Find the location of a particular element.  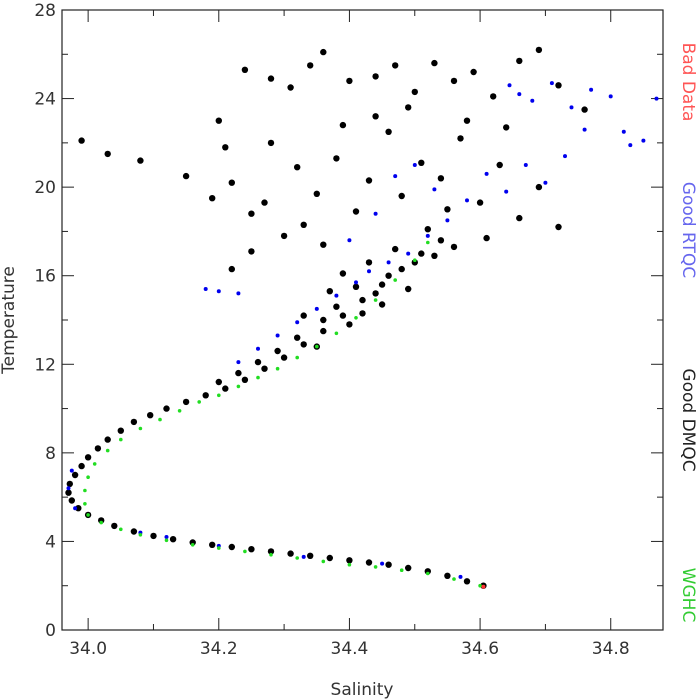

y-axis-title: Temperature is located at coordinates (9, 320).